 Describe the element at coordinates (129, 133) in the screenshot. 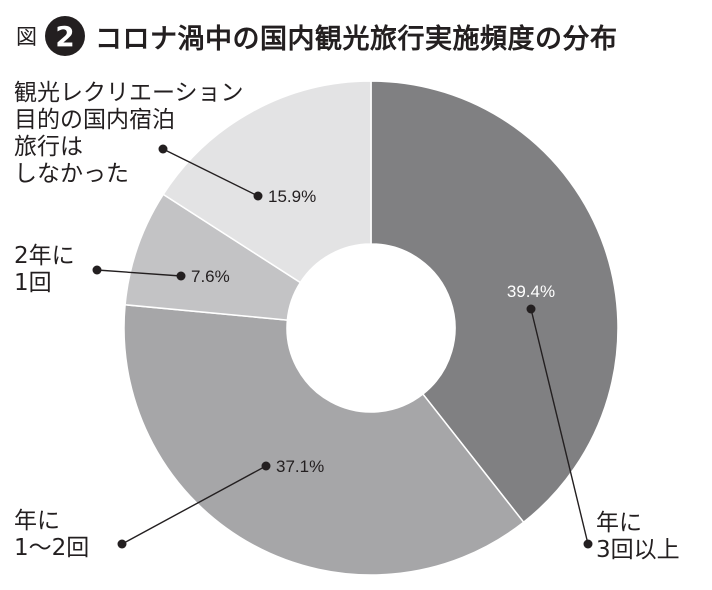

I see `slice-label-no-travel: 観光レクリエーション 目的の国内宿泊 旅行は しなかった` at that location.